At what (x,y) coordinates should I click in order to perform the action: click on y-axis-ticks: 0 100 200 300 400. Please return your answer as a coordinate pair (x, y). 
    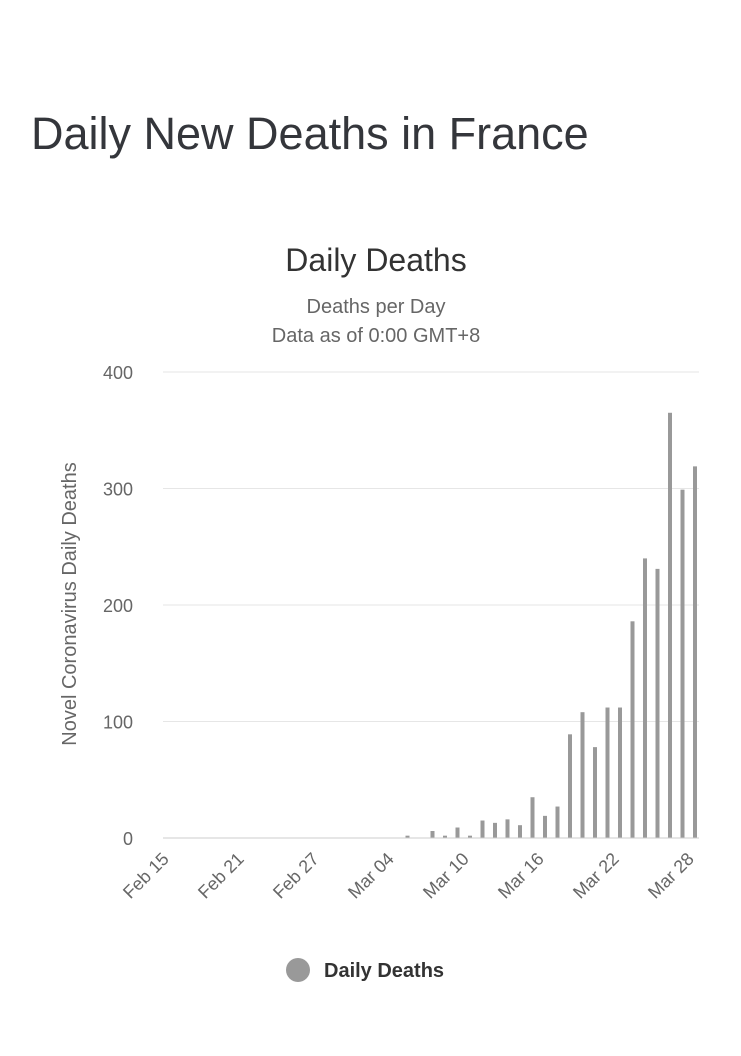
    Looking at the image, I should click on (118, 606).